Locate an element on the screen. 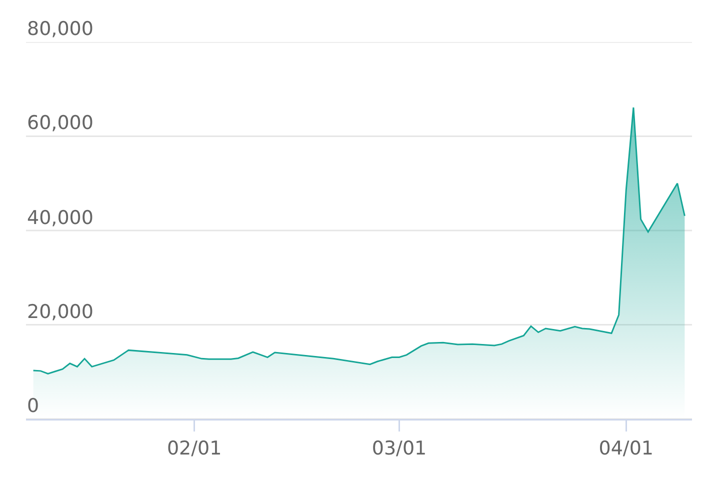 The width and height of the screenshot is (712, 482). x-tick-label: 04/01 is located at coordinates (626, 448).